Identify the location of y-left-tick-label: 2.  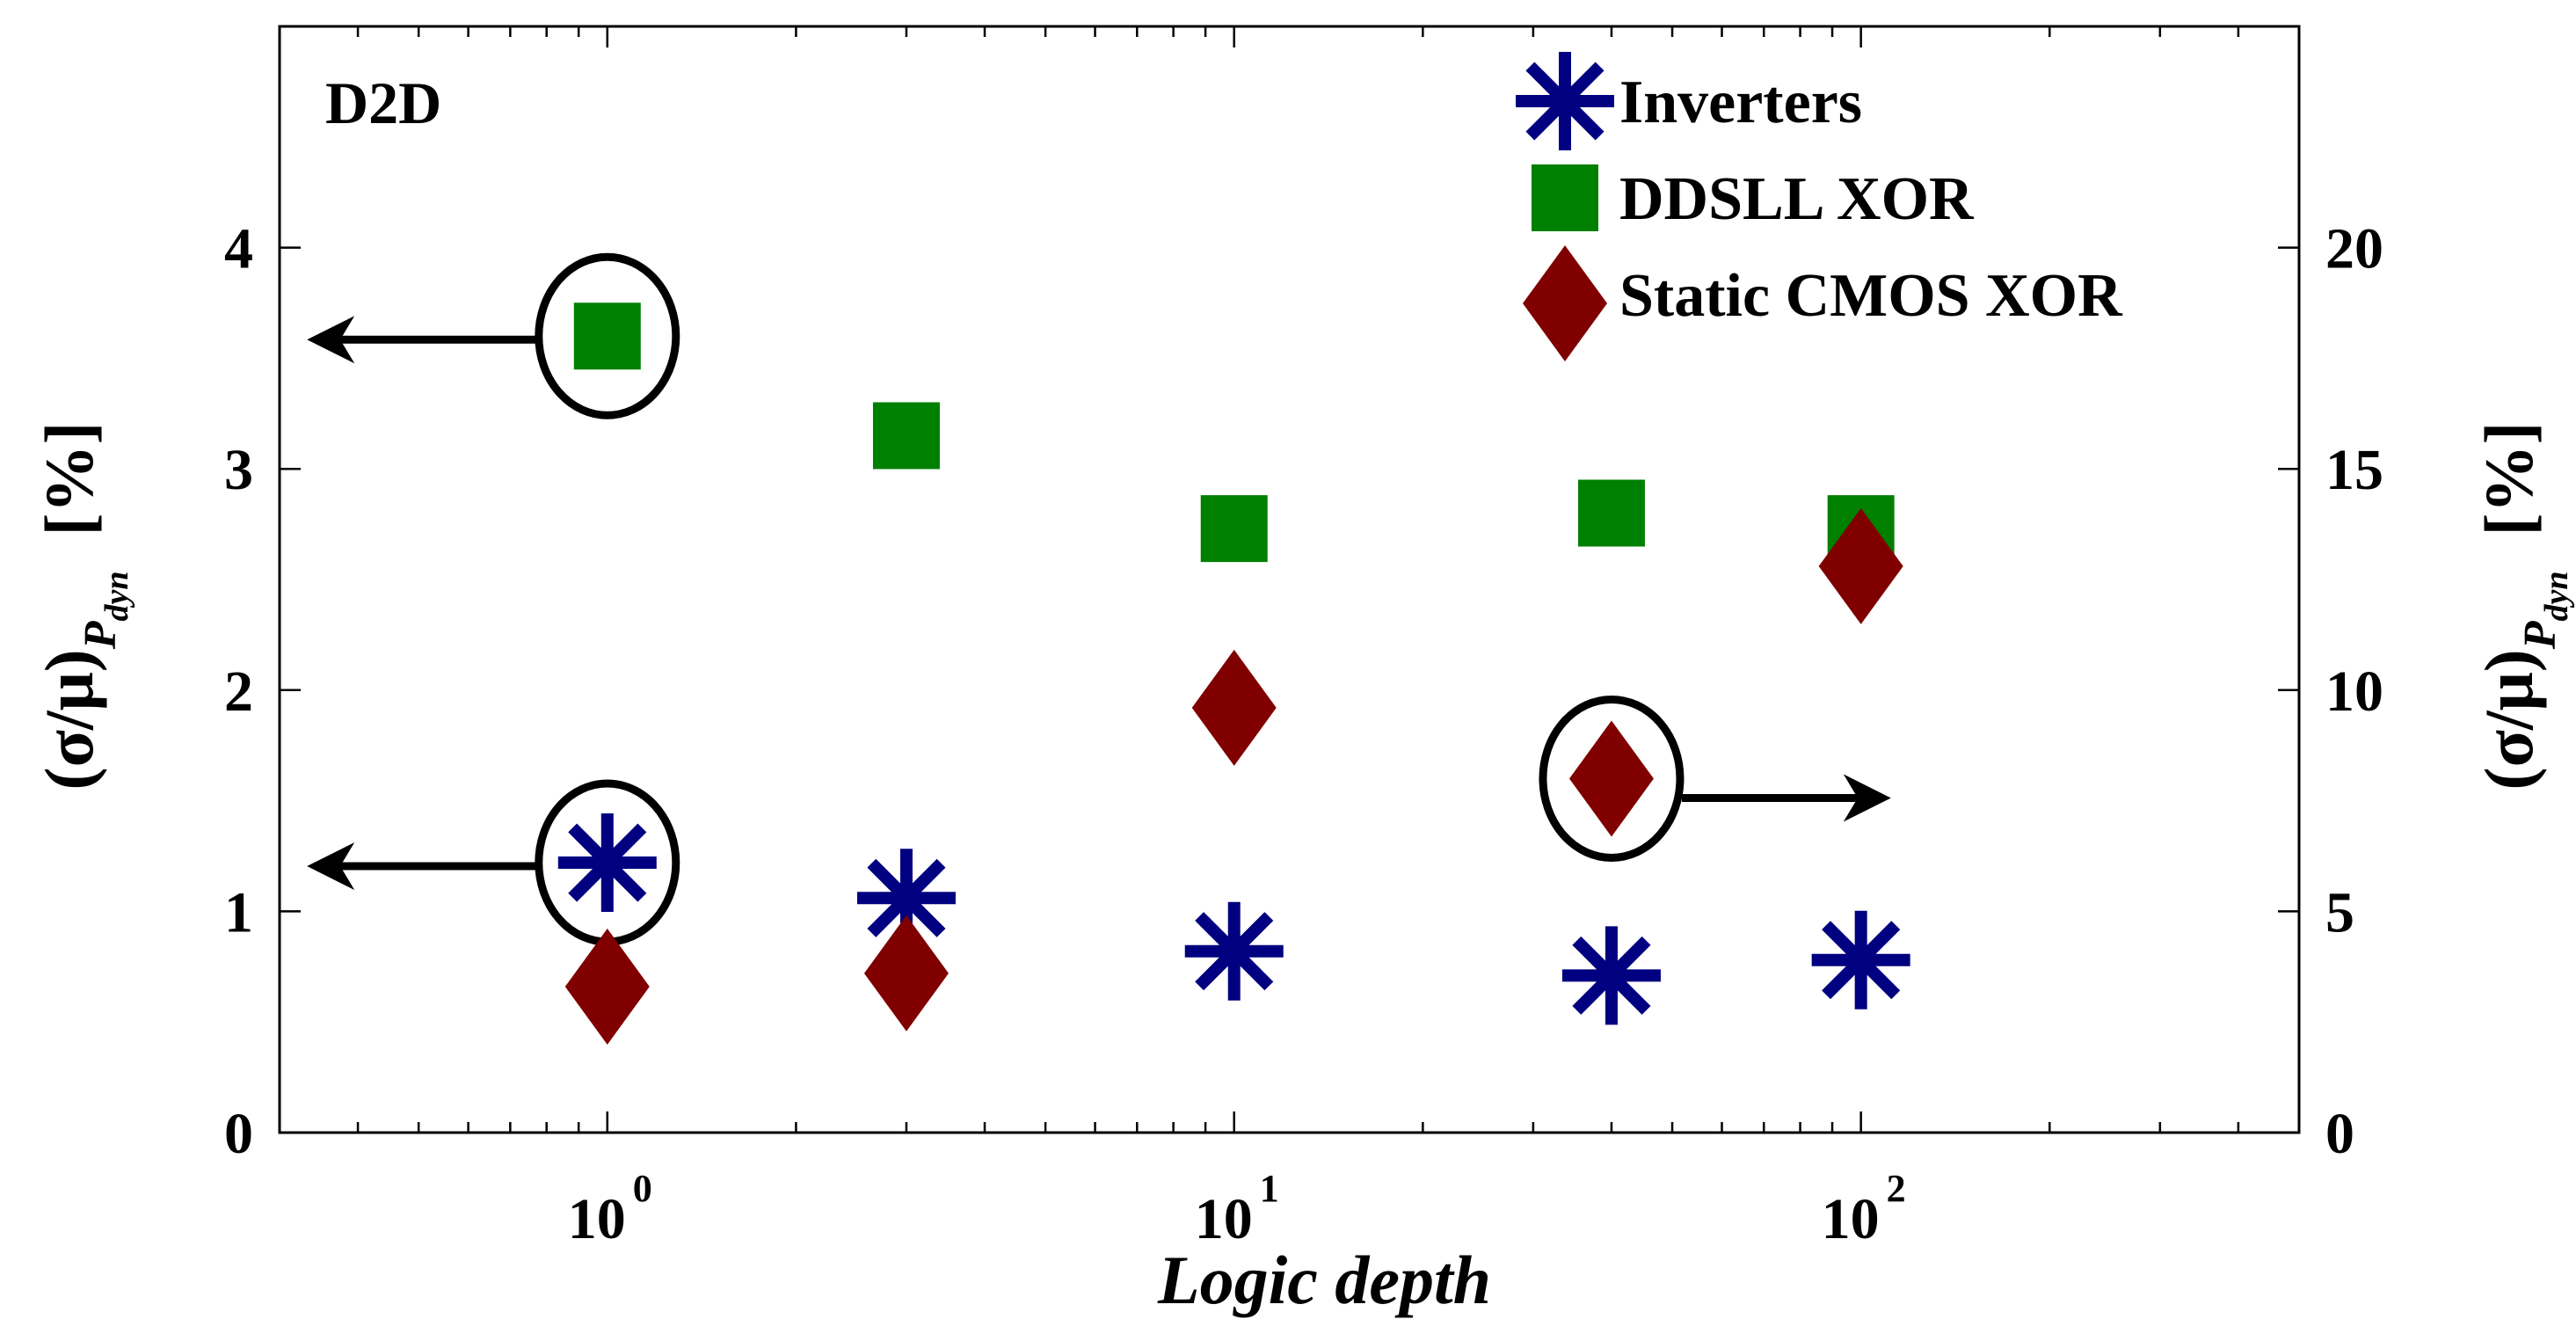
(238, 692).